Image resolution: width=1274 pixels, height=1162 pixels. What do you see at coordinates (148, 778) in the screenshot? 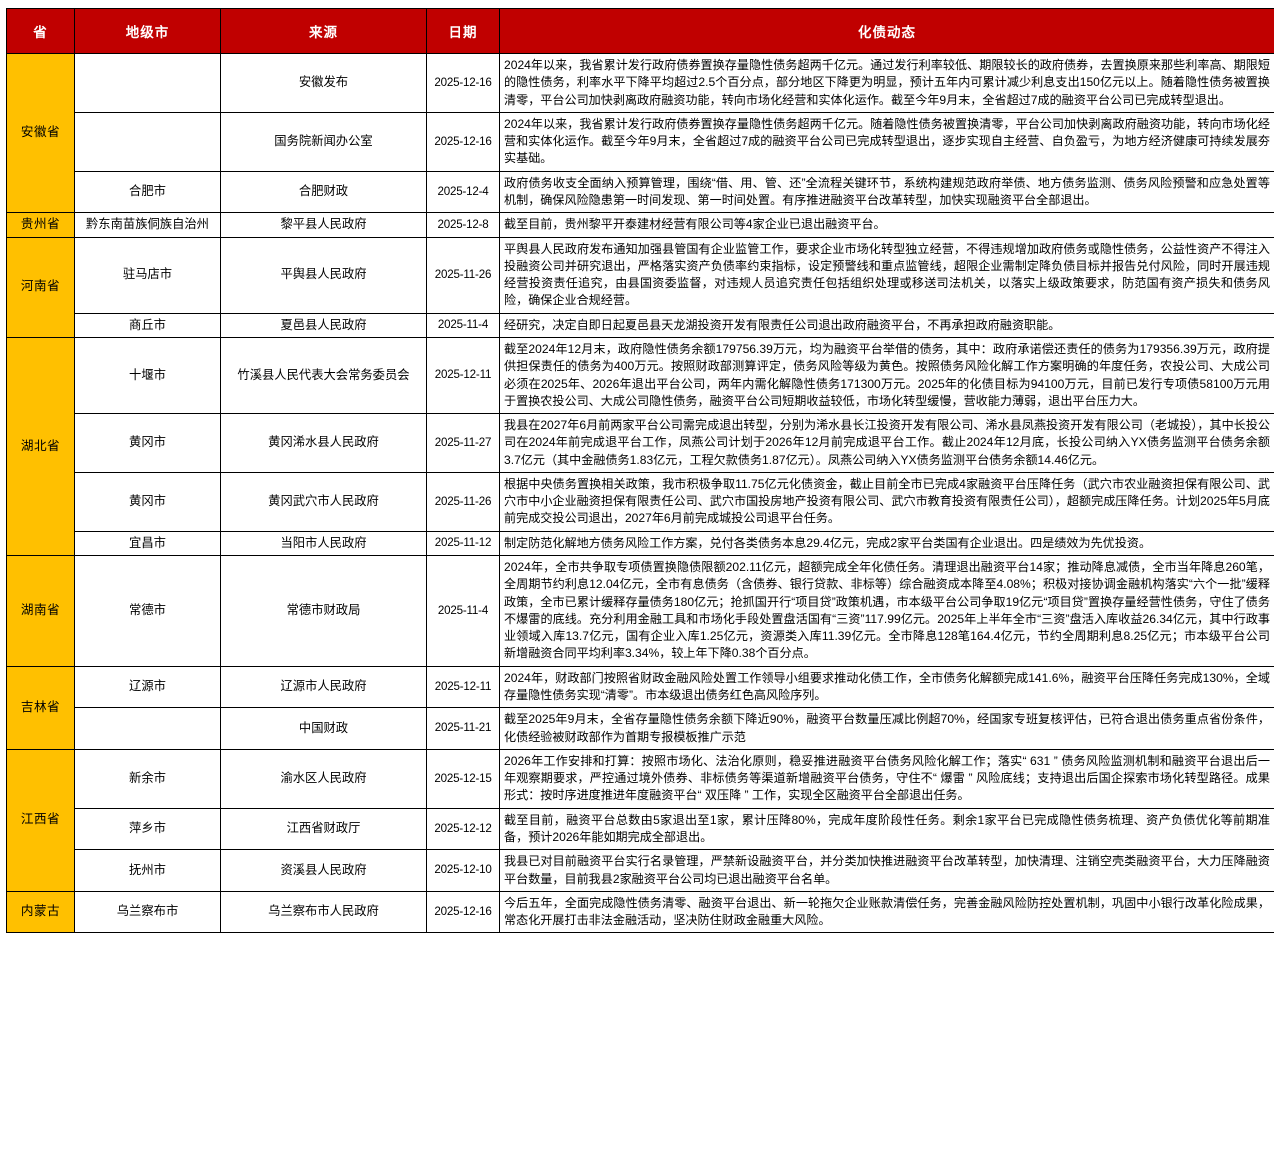
I see `city-cell: 新余市` at bounding box center [148, 778].